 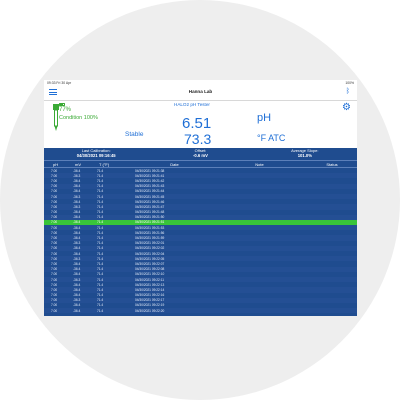 What do you see at coordinates (150, 196) in the screenshot?
I see `cell-date: 04/30/2021 09:21:45` at bounding box center [150, 196].